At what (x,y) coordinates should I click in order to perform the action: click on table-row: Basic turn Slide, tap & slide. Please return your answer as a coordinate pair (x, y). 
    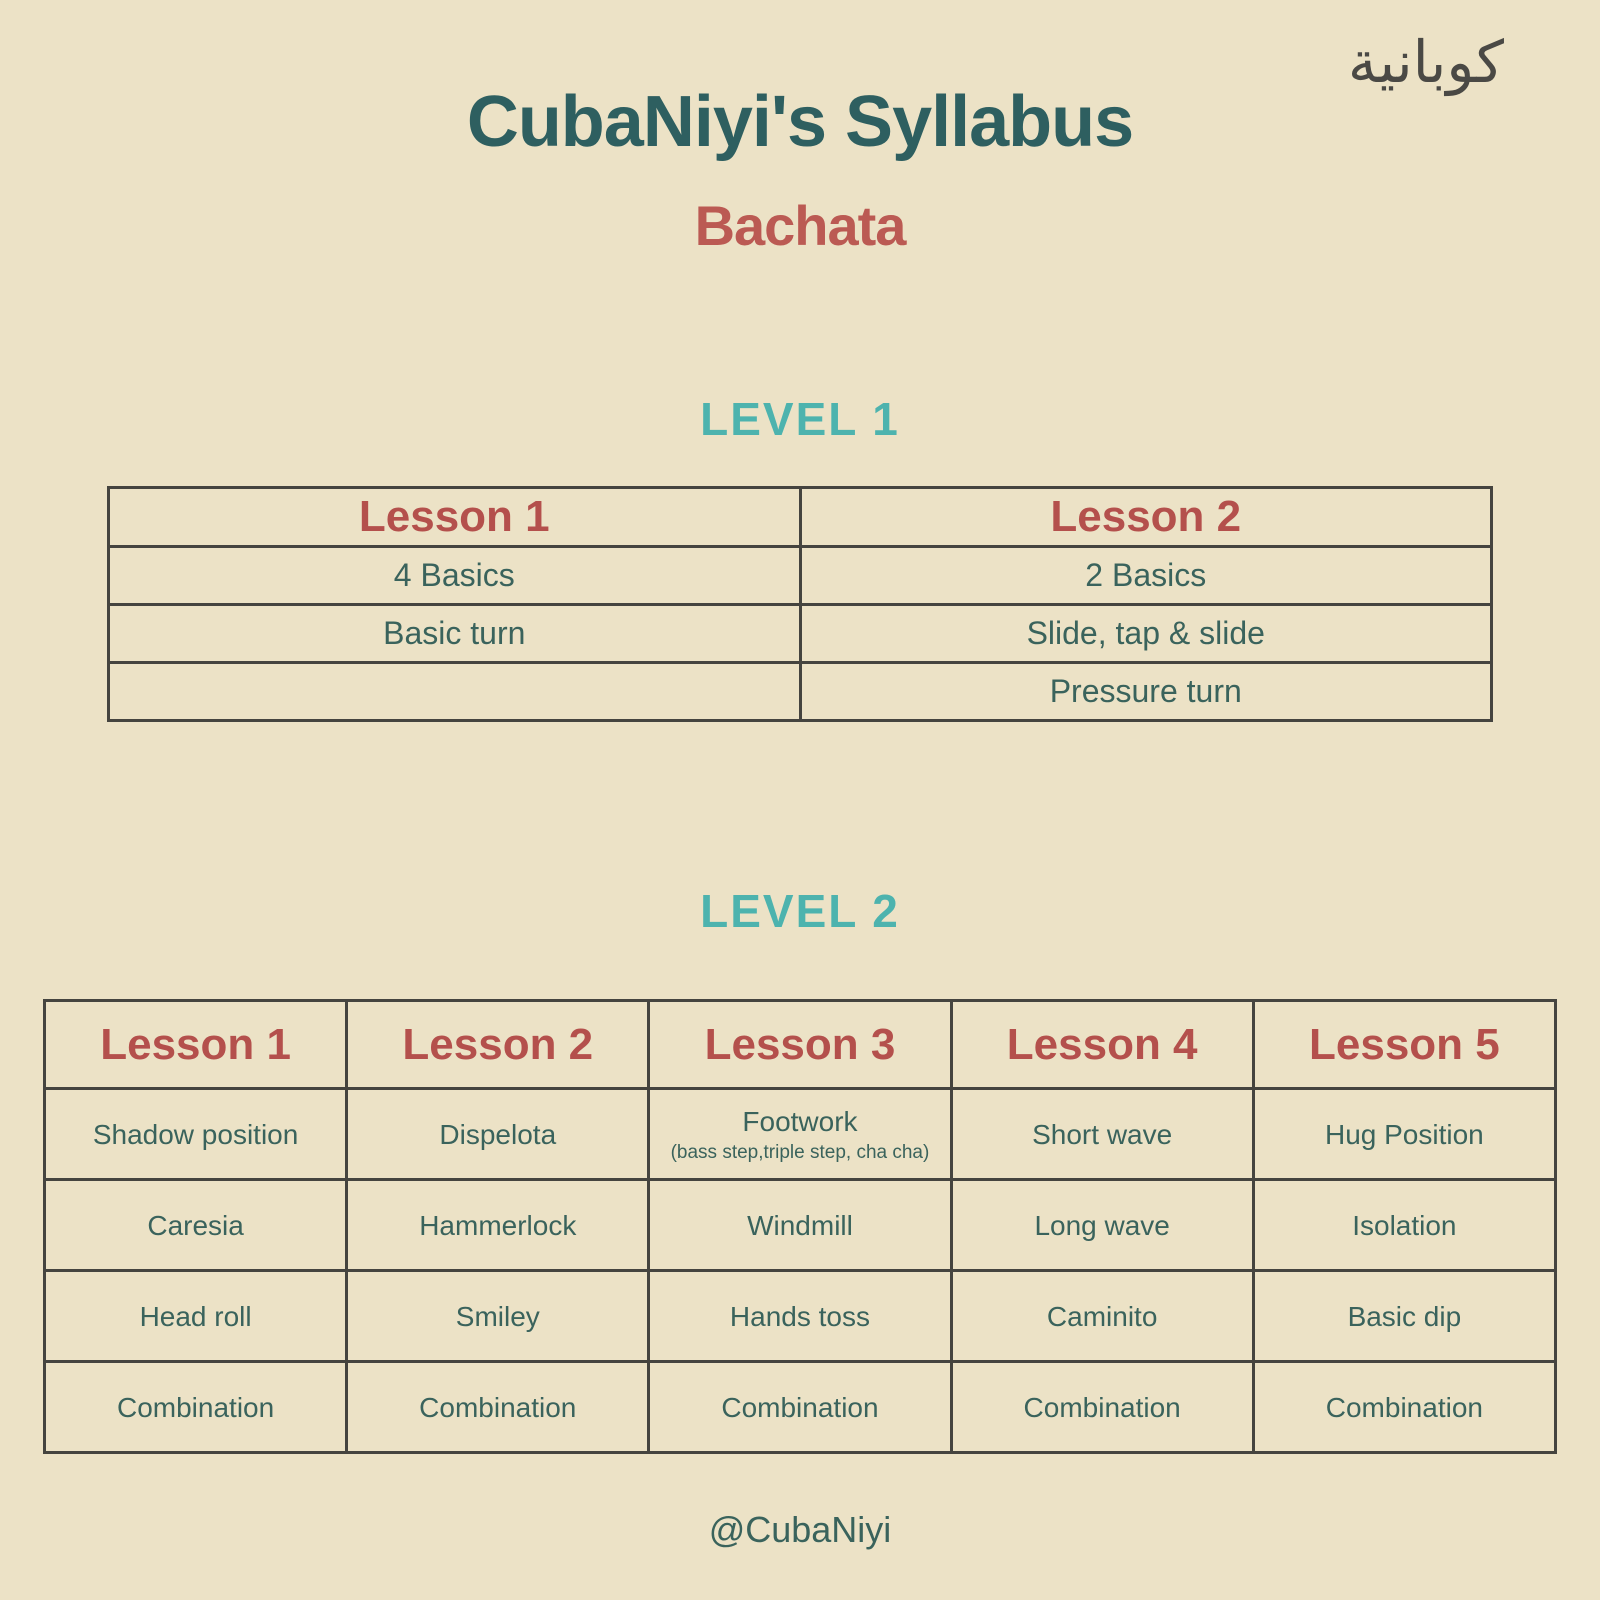
    Looking at the image, I should click on (800, 633).